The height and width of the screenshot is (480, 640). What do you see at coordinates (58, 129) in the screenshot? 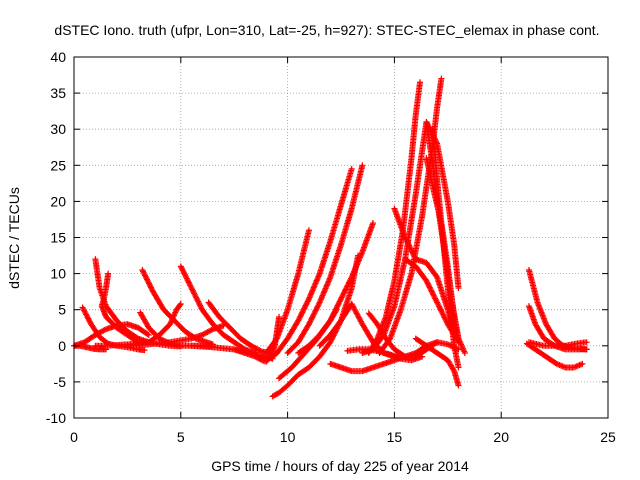
I see `y-tick-label: 30` at bounding box center [58, 129].